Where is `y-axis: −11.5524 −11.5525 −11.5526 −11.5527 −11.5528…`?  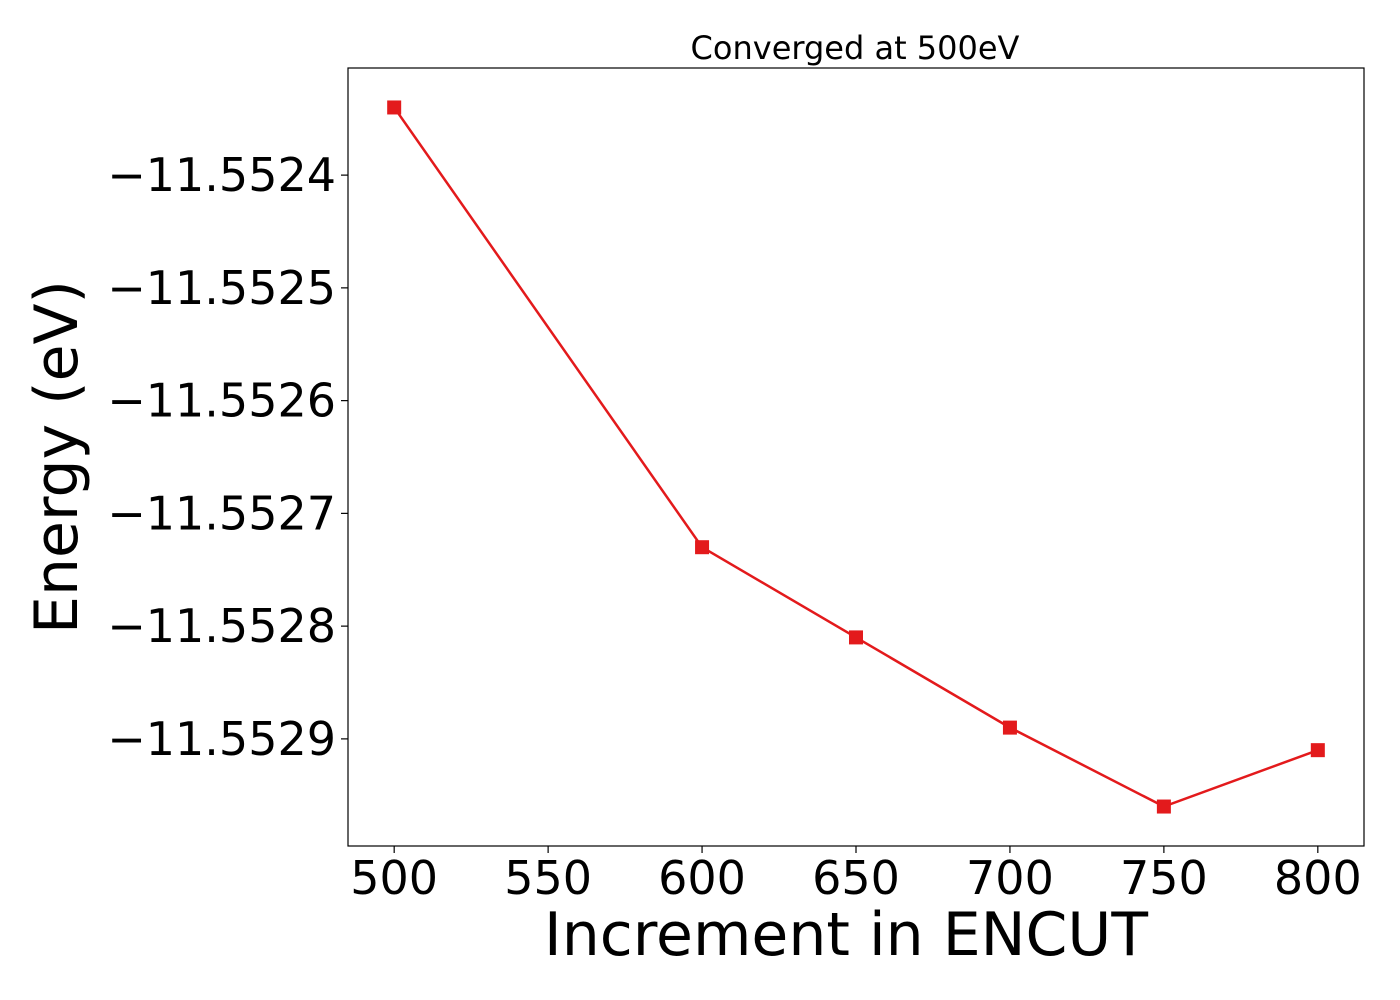
y-axis: −11.5524 −11.5525 −11.5526 −11.5527 −11.5528… is located at coordinates (227, 457).